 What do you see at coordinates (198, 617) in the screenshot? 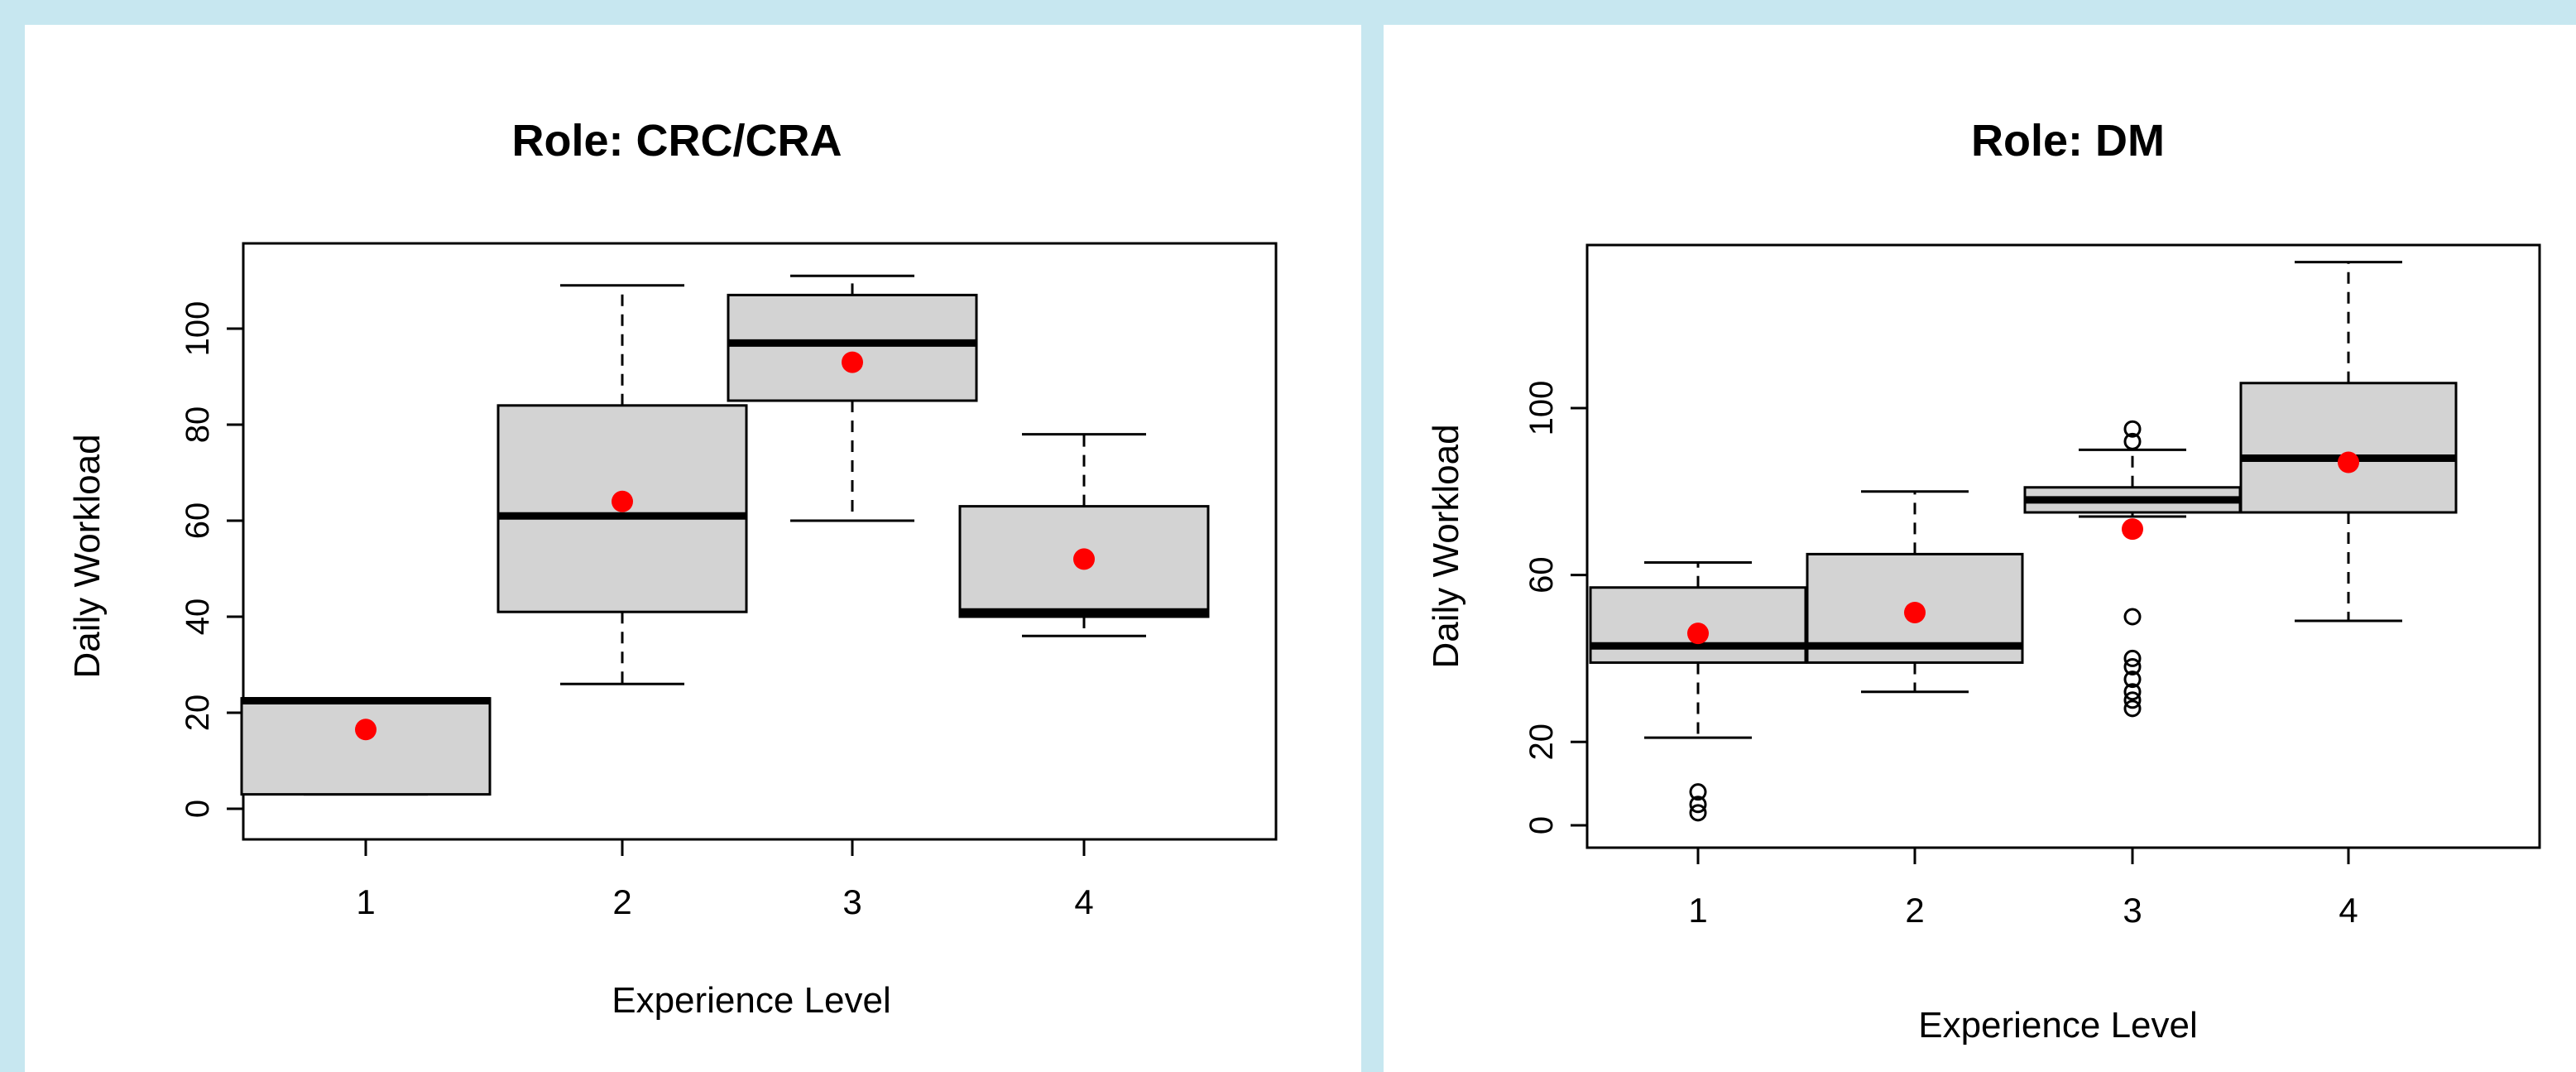
I see `y-tick-label: 40` at bounding box center [198, 617].